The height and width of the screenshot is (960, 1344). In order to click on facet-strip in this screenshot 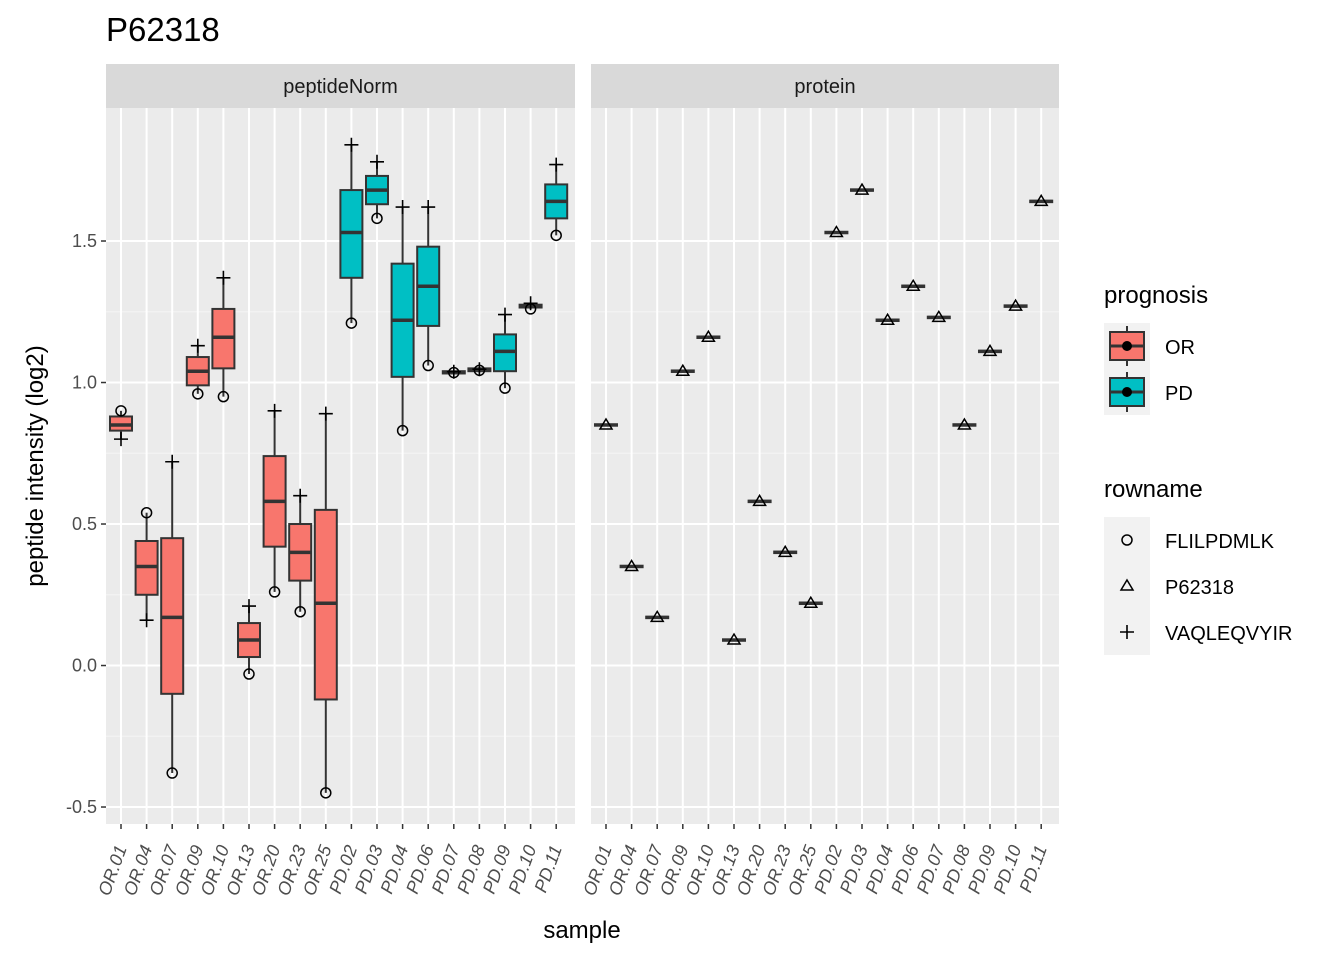, I will do `click(825, 86)`.